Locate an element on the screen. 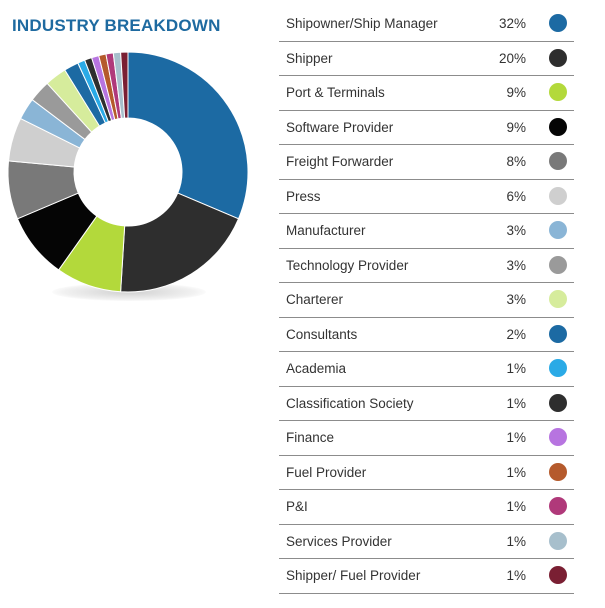 The width and height of the screenshot is (605, 608). legend-row: Press 6% is located at coordinates (426, 197).